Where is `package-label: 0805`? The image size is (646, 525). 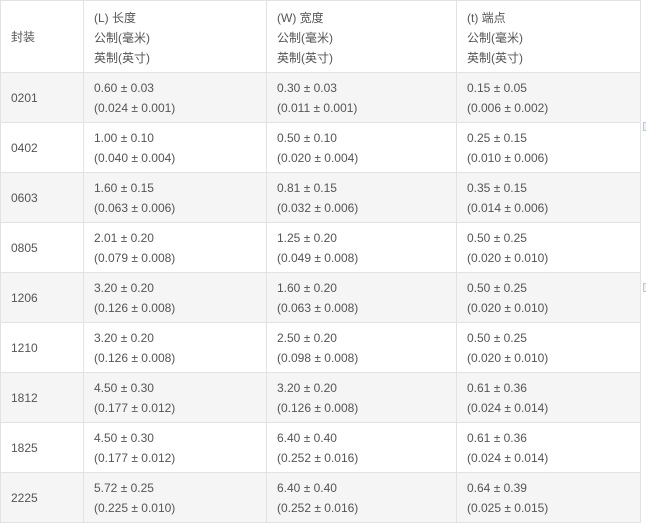
package-label: 0805 is located at coordinates (24, 247).